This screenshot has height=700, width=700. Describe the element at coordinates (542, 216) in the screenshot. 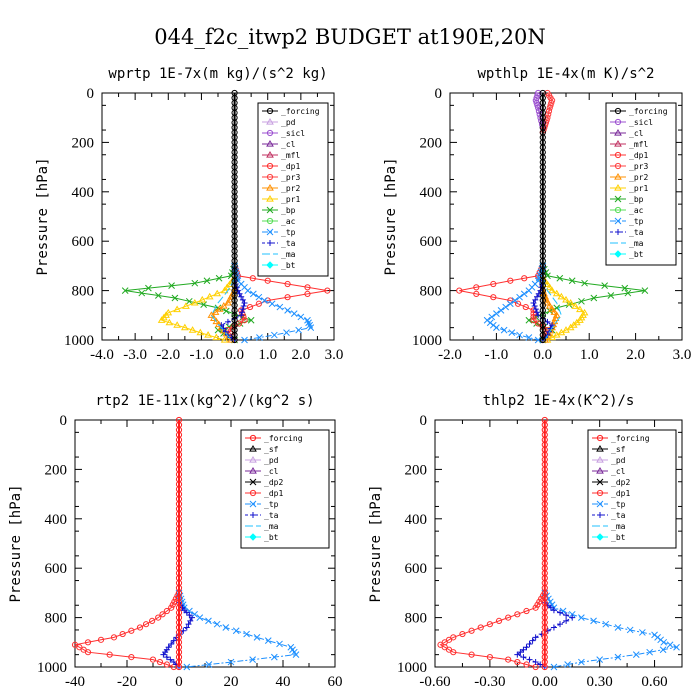

I see `series-forcing` at that location.